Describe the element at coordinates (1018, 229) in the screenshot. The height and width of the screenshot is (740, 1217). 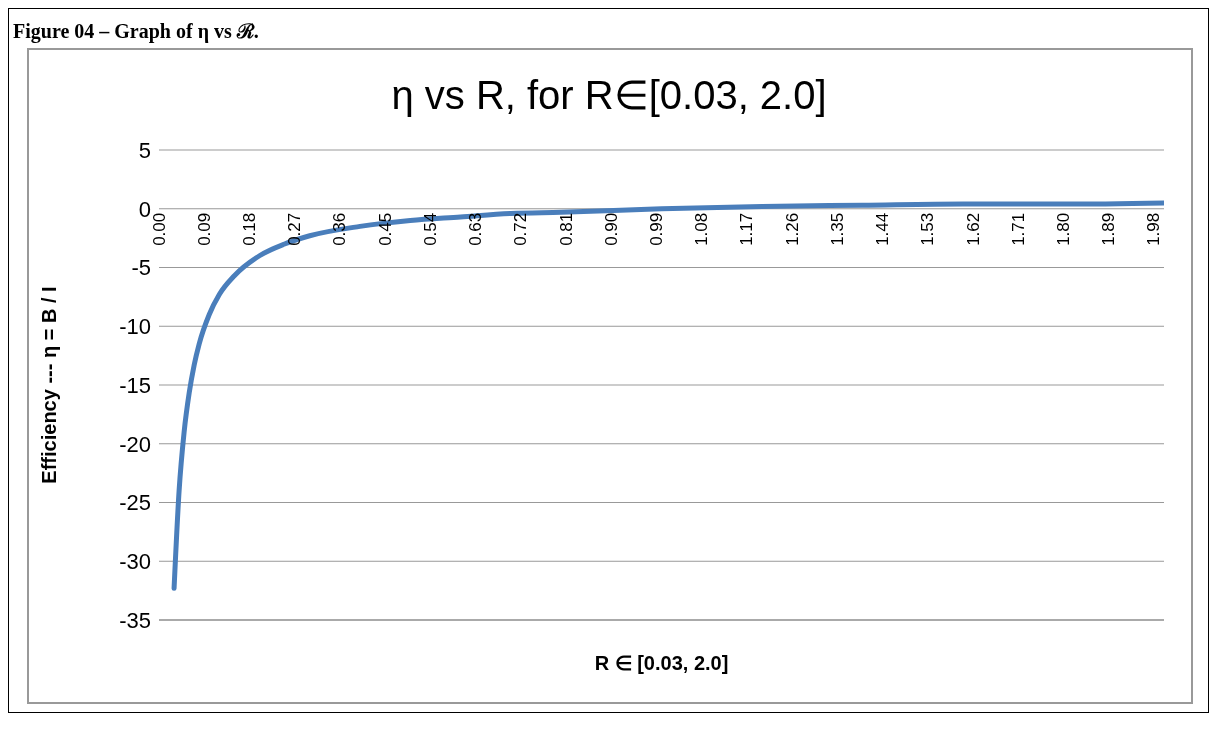
I see `x-tick-label: 1.71` at that location.